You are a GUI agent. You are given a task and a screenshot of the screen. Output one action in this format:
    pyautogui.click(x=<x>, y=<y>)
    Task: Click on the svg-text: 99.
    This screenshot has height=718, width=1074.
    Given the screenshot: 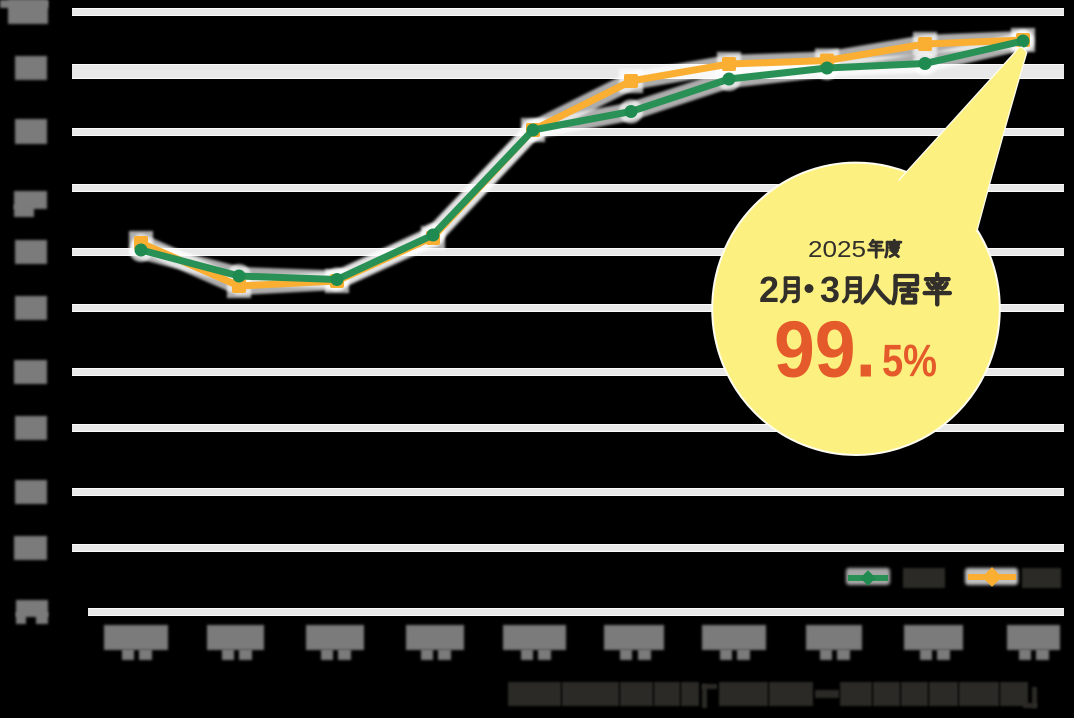 What is the action you would take?
    pyautogui.click(x=825, y=349)
    